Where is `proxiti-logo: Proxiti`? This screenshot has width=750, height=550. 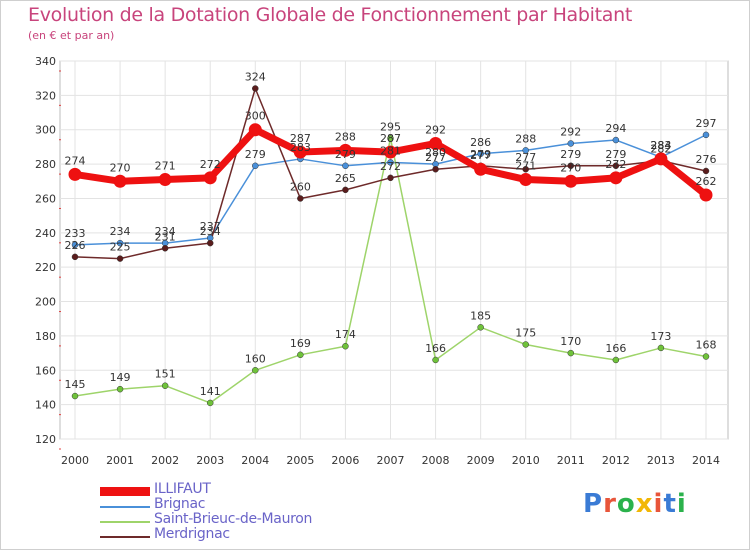
proxiti-logo: Proxiti is located at coordinates (635, 504).